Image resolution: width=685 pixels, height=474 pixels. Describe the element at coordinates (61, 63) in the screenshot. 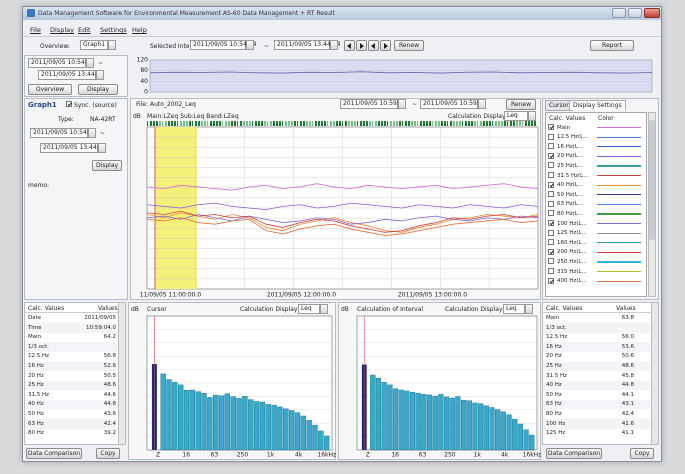

I see `overview-start: 2011/09/05 10:54:04` at that location.